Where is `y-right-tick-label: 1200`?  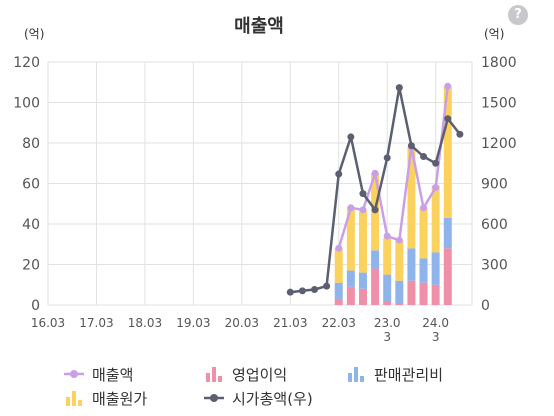 y-right-tick-label: 1200 is located at coordinates (499, 144).